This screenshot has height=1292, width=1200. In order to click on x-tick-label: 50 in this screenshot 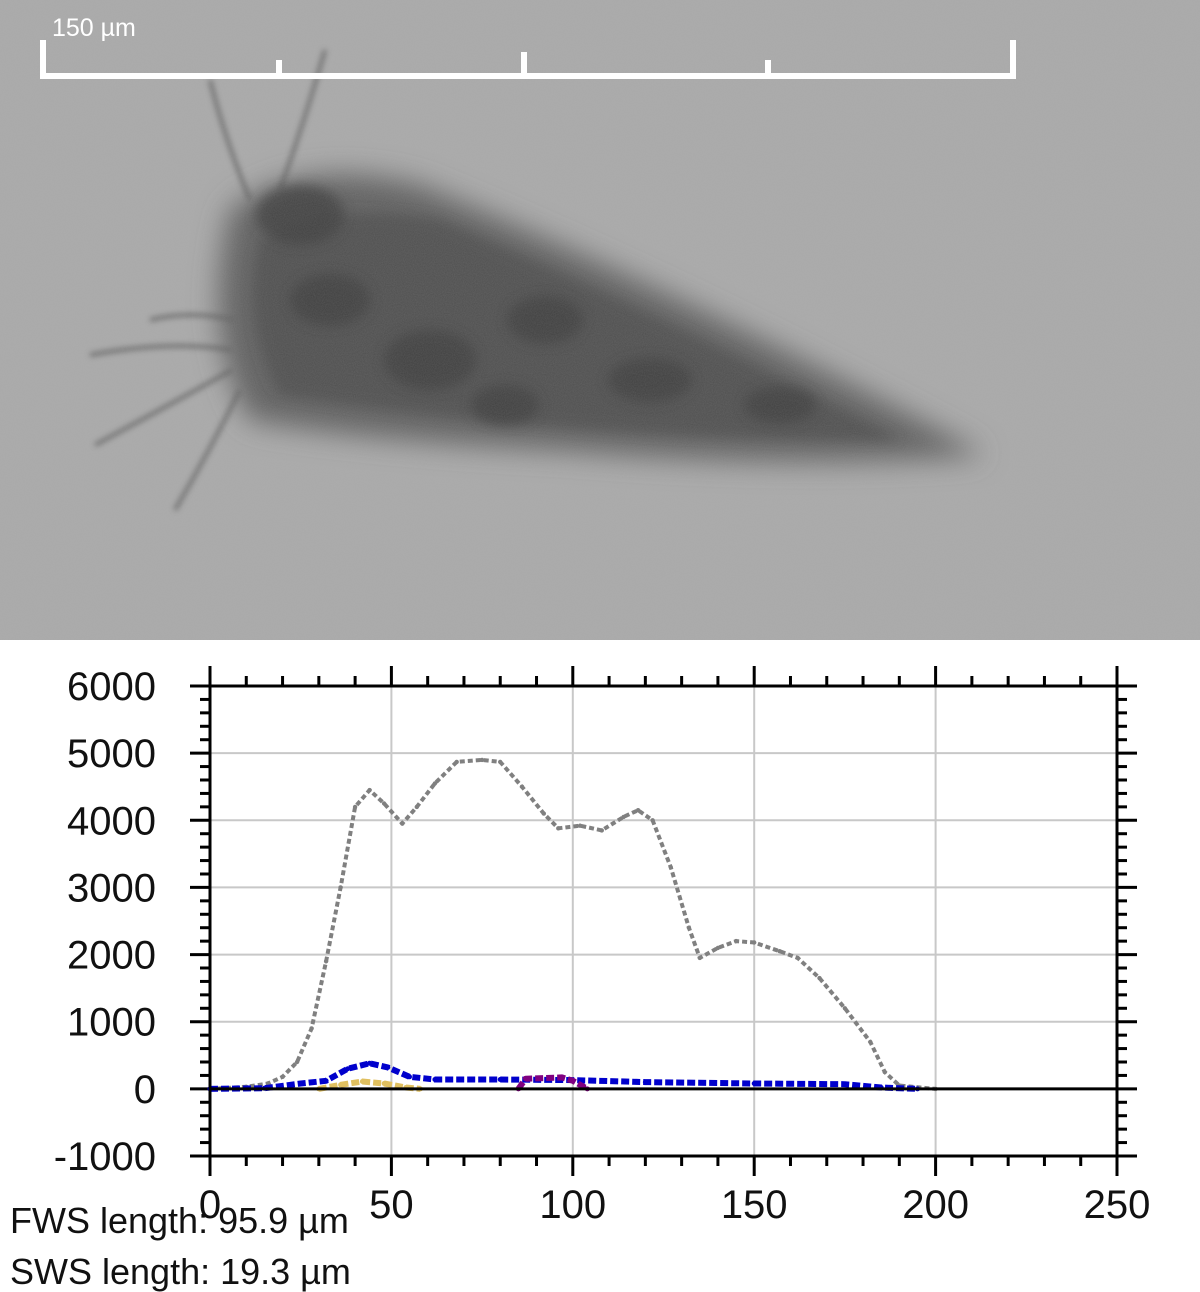, I will do `click(391, 1205)`.